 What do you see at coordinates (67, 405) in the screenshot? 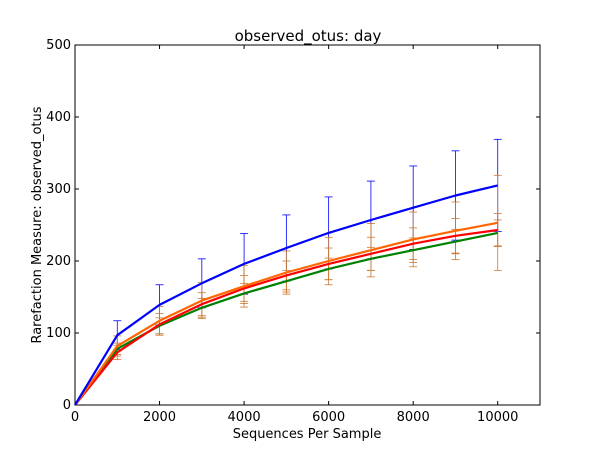
I see `y-tick-label: 0` at bounding box center [67, 405].